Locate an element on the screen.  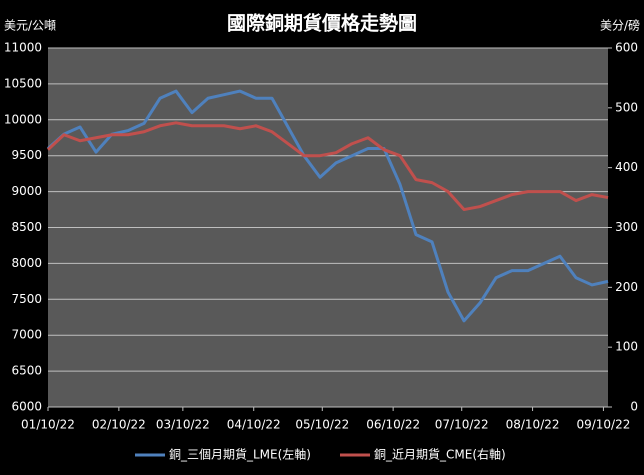
y2-tick-label: 600 is located at coordinates (626, 48).